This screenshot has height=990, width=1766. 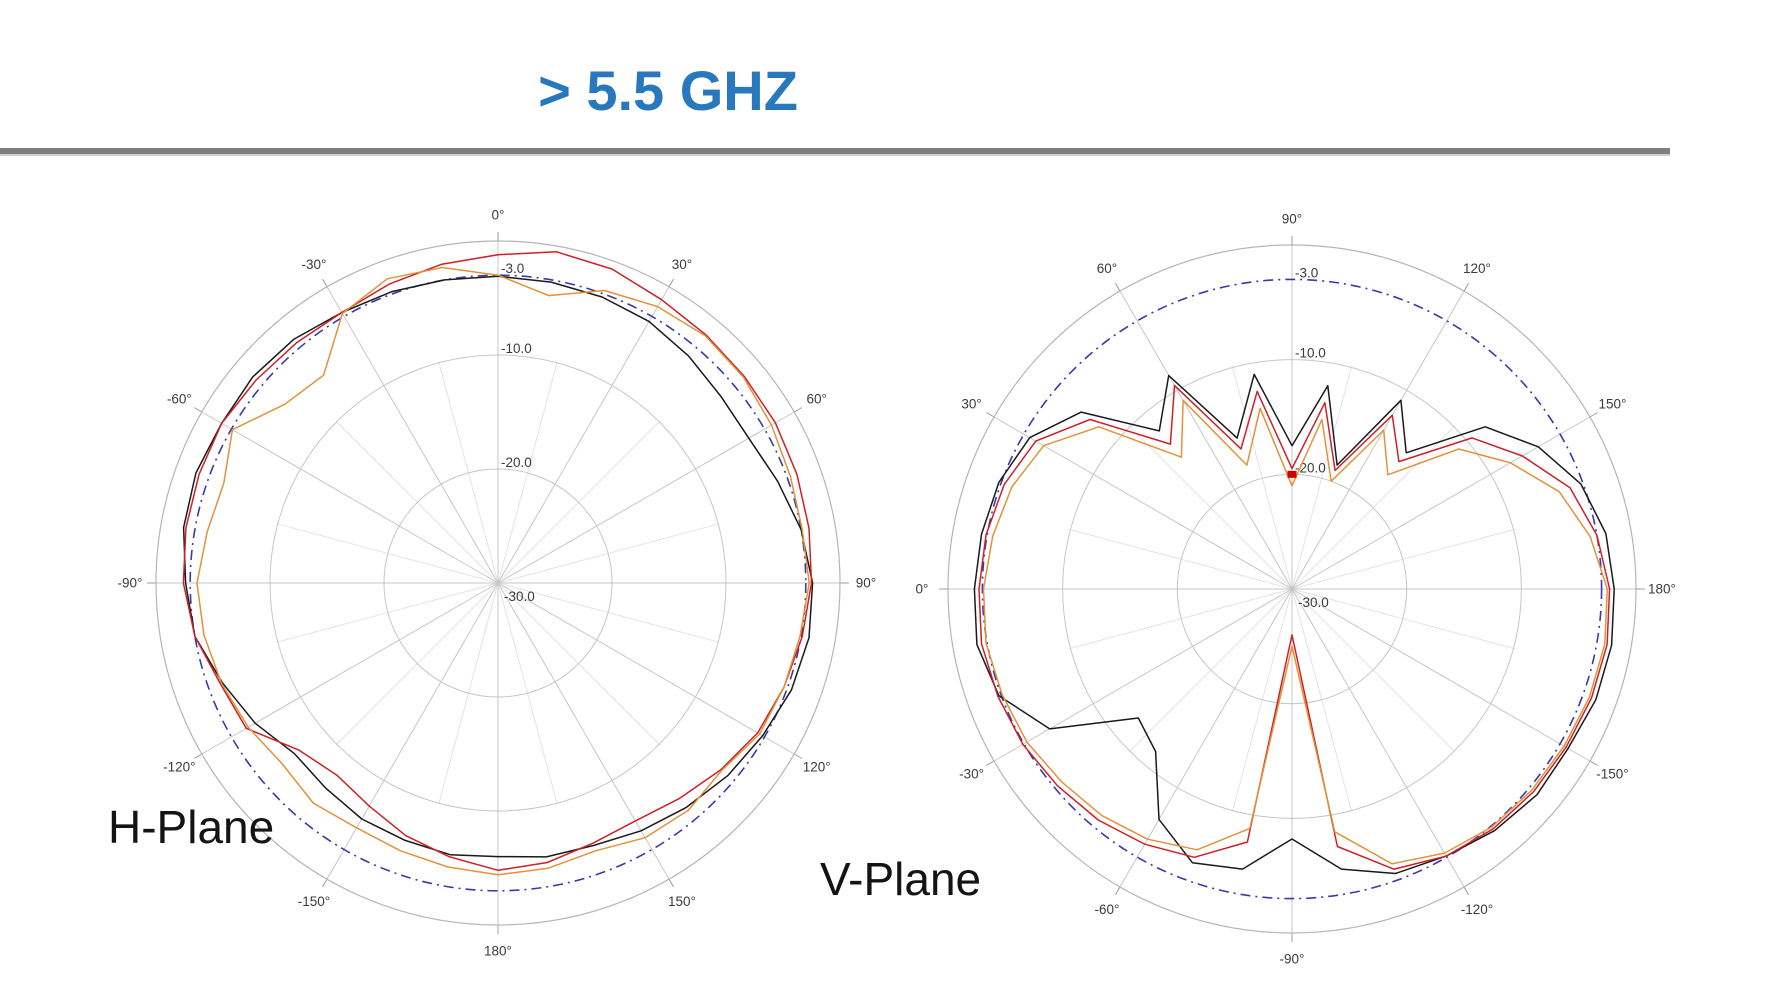 I want to click on page-title: > 5.5 GHZ, so click(x=668, y=90).